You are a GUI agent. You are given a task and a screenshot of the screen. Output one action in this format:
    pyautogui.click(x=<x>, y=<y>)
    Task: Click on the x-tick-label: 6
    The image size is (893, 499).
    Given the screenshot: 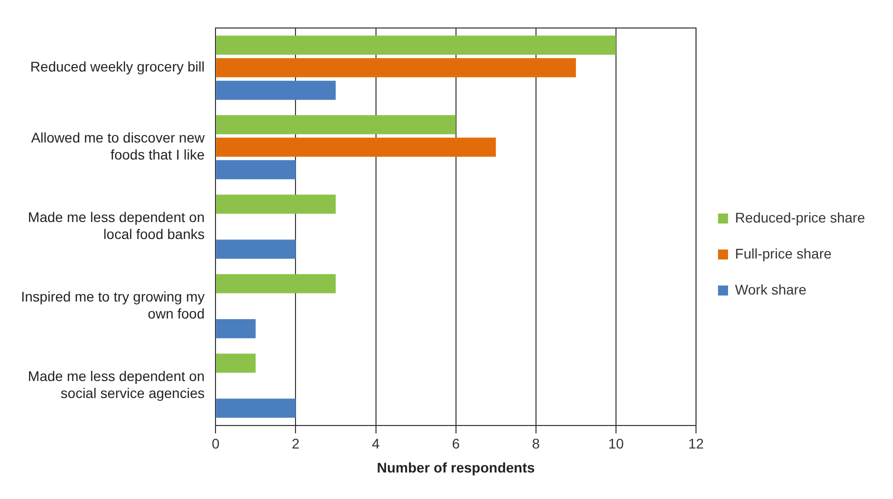 What is the action you would take?
    pyautogui.click(x=456, y=444)
    